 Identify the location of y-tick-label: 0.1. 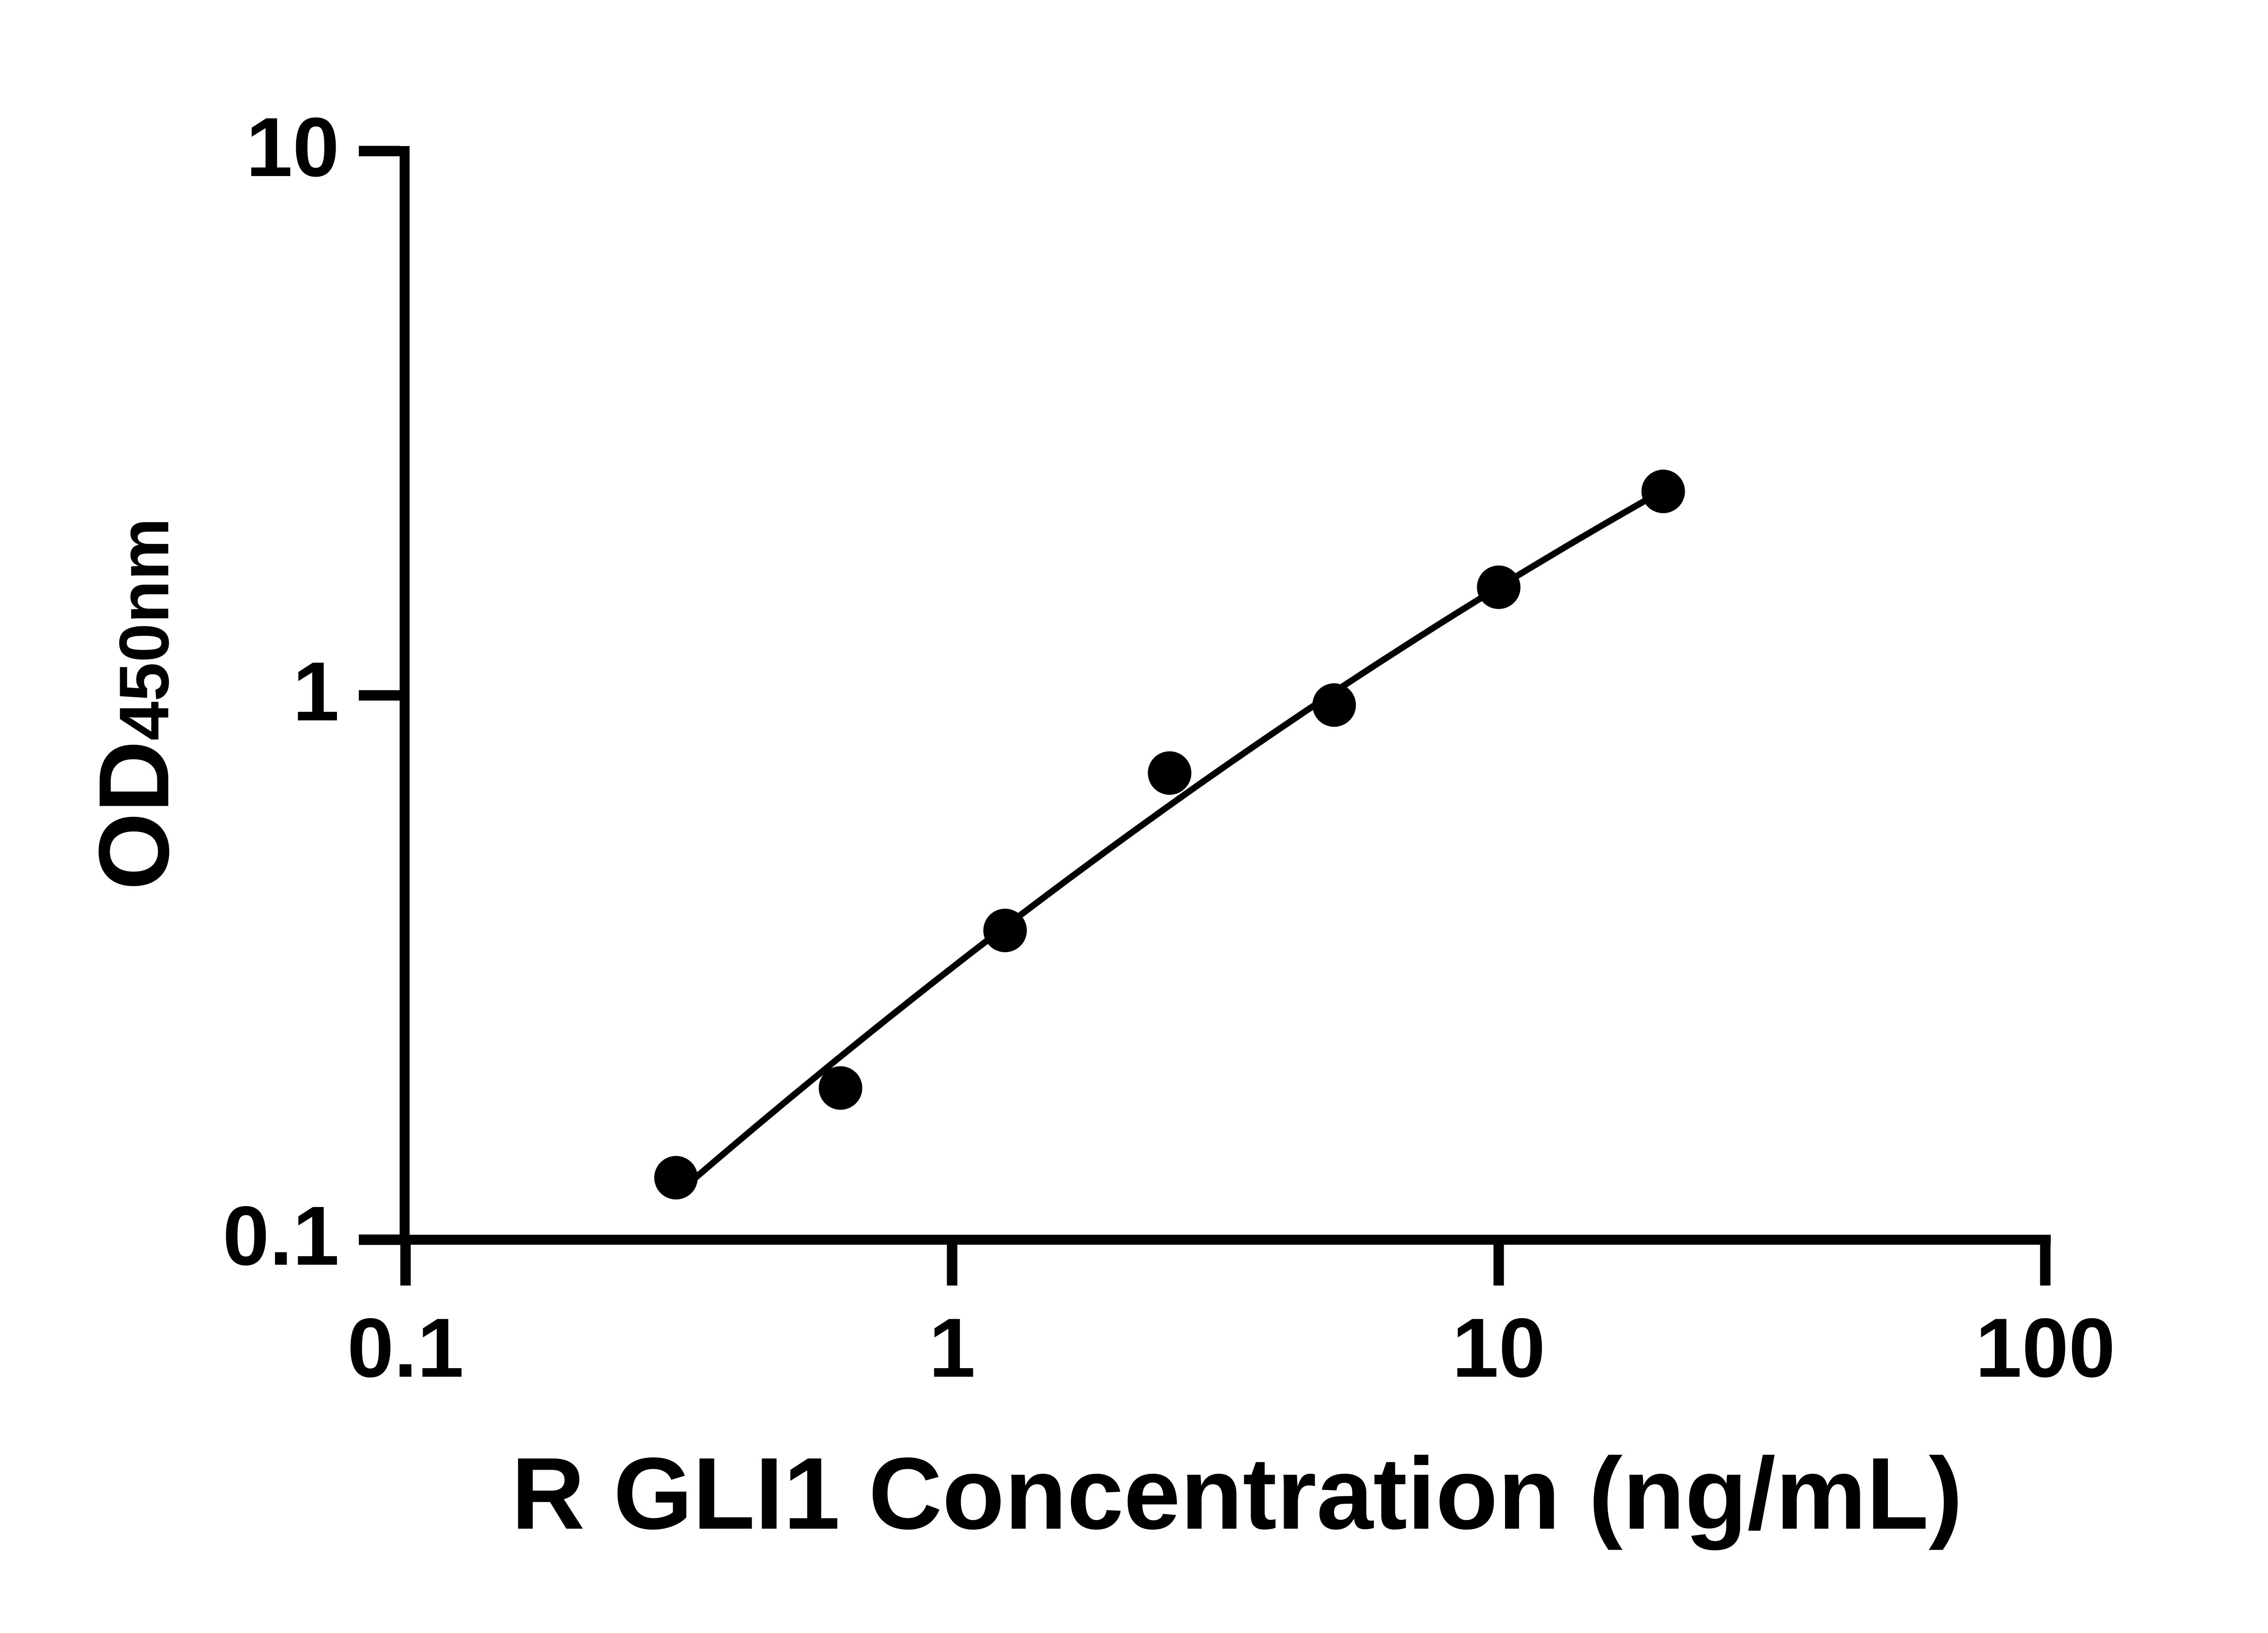
(281, 1236).